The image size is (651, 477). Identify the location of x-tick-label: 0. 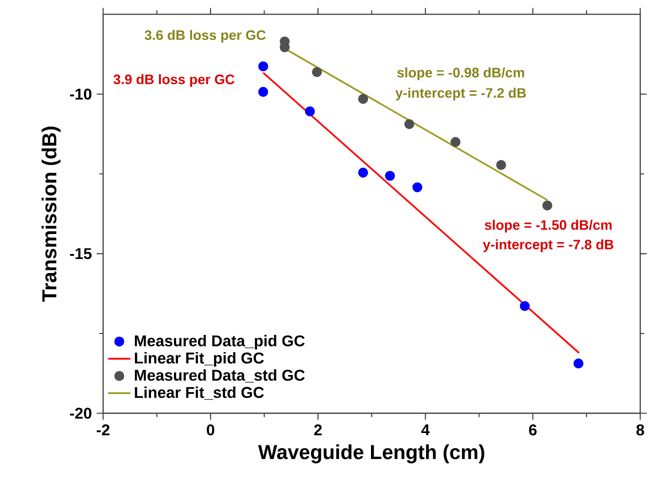
(210, 430).